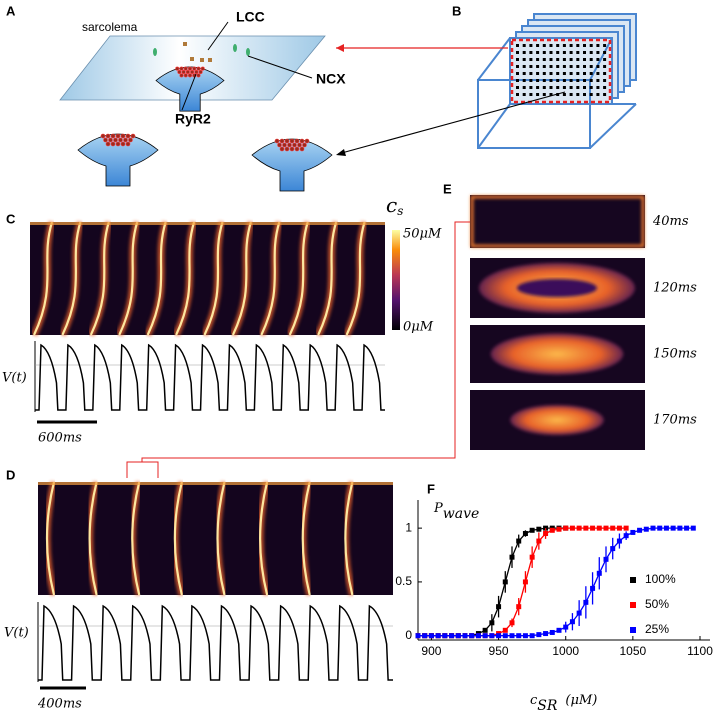  I want to click on legend-label: 25%, so click(657, 629).